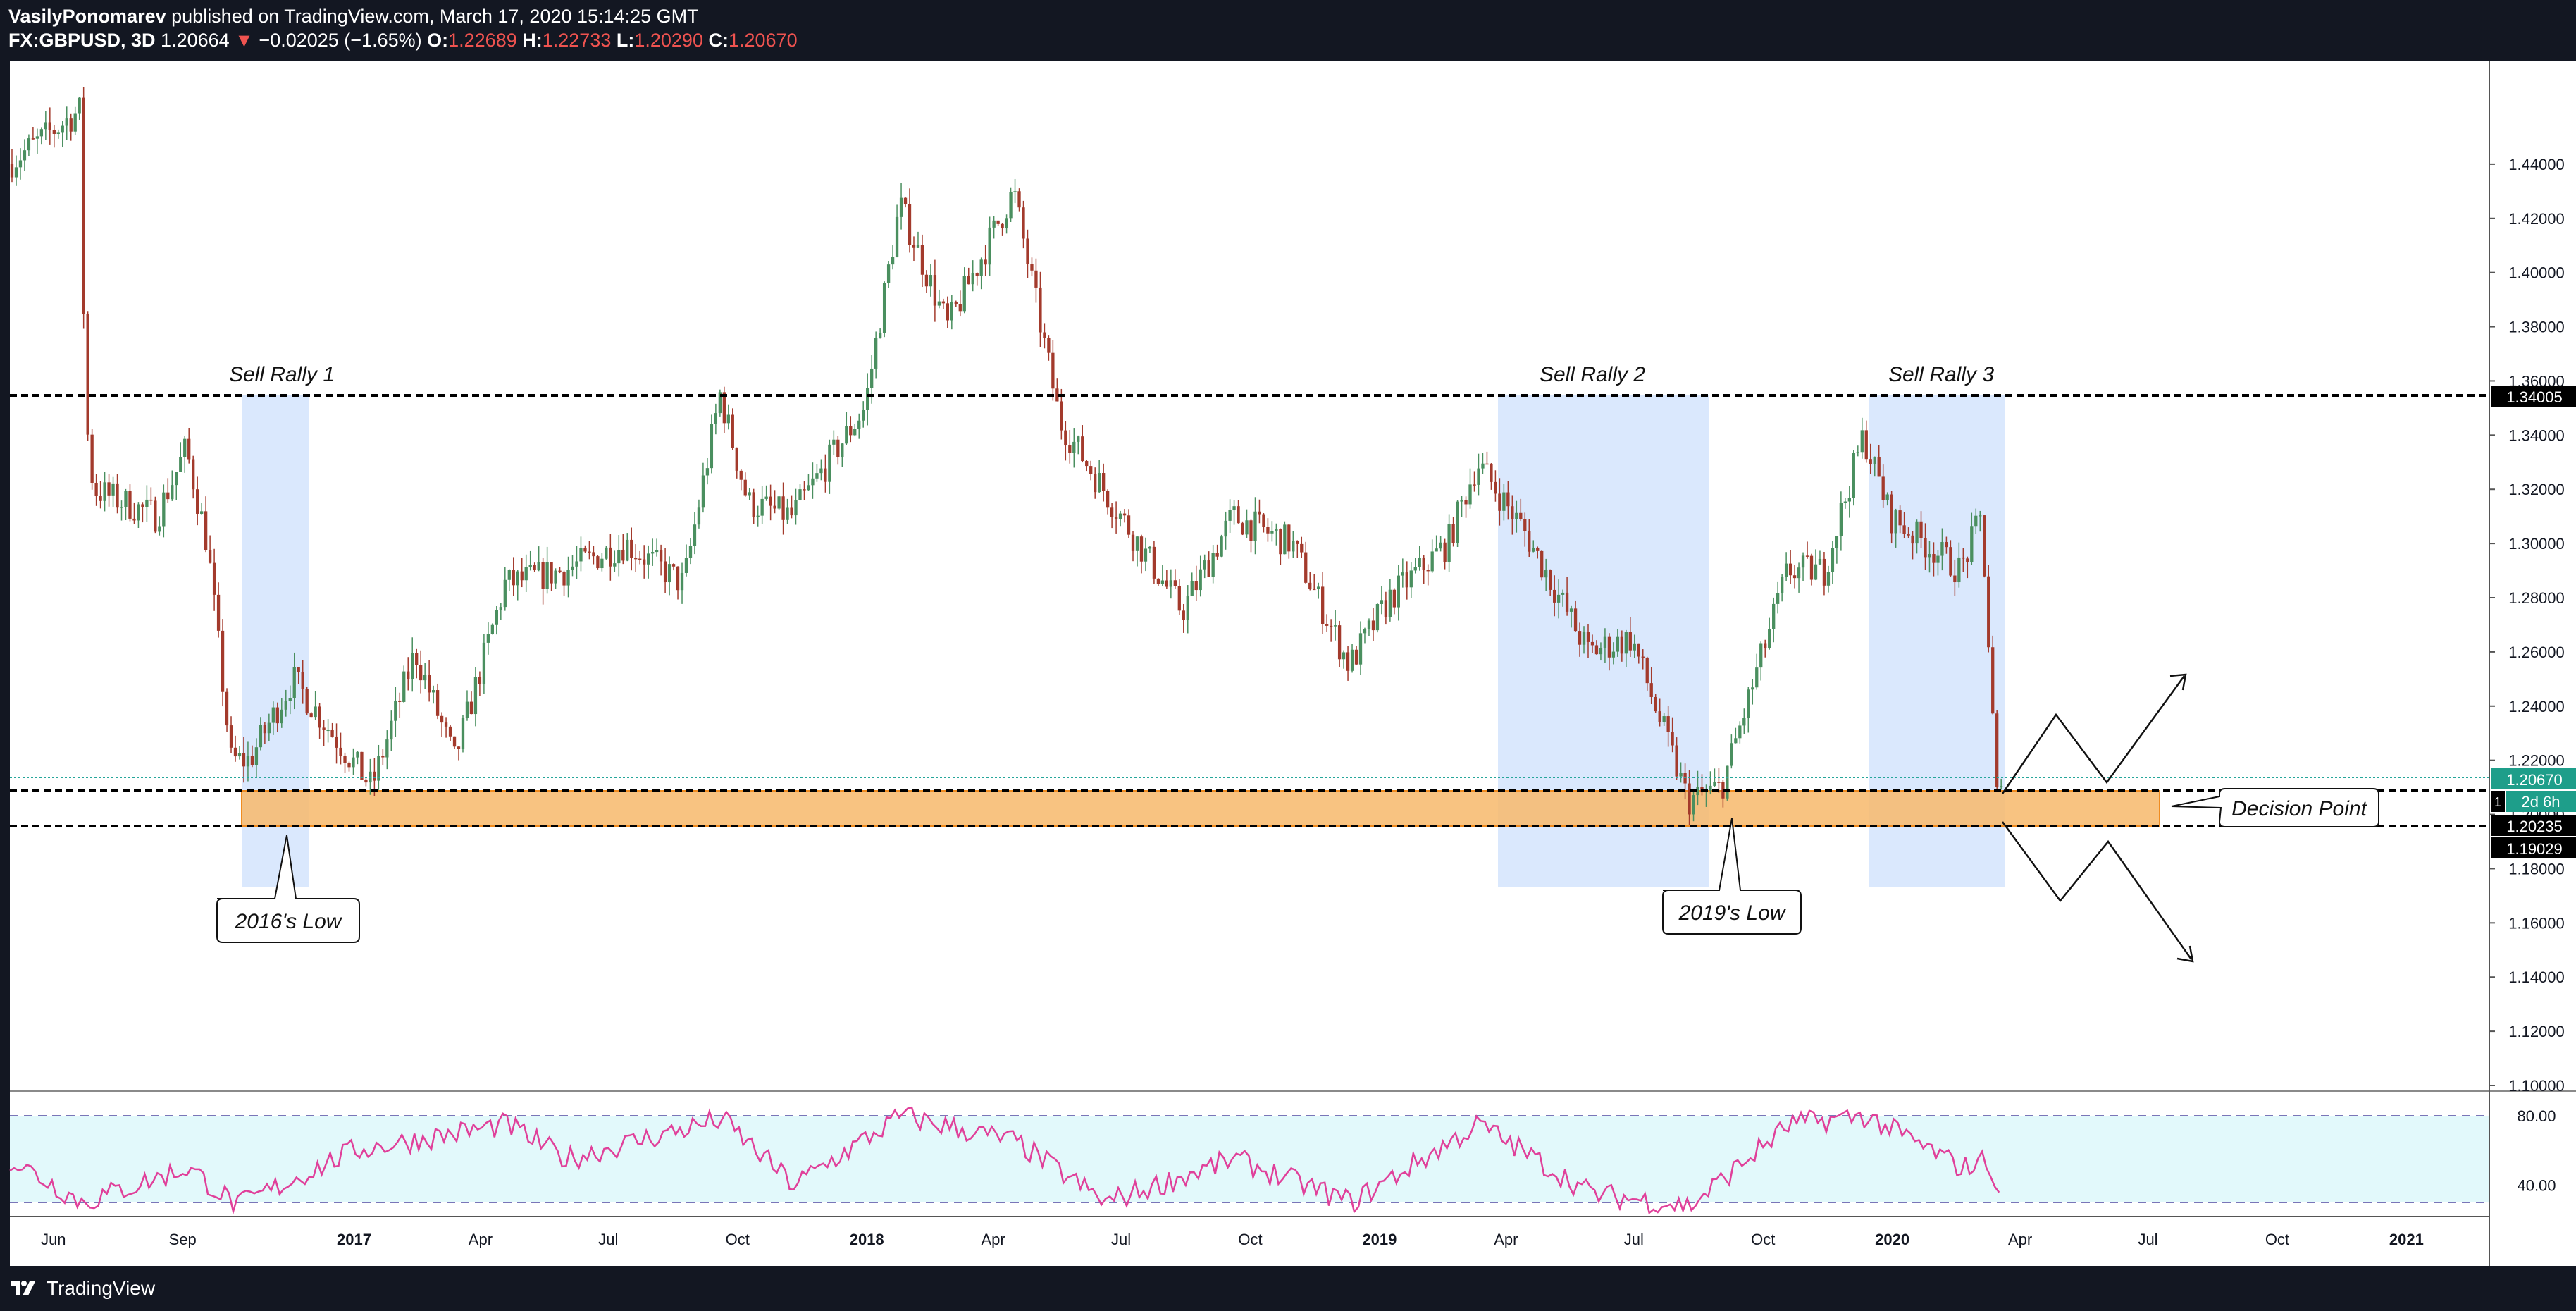 The image size is (2576, 1311). I want to click on tradingview-logo-icon, so click(24, 1288).